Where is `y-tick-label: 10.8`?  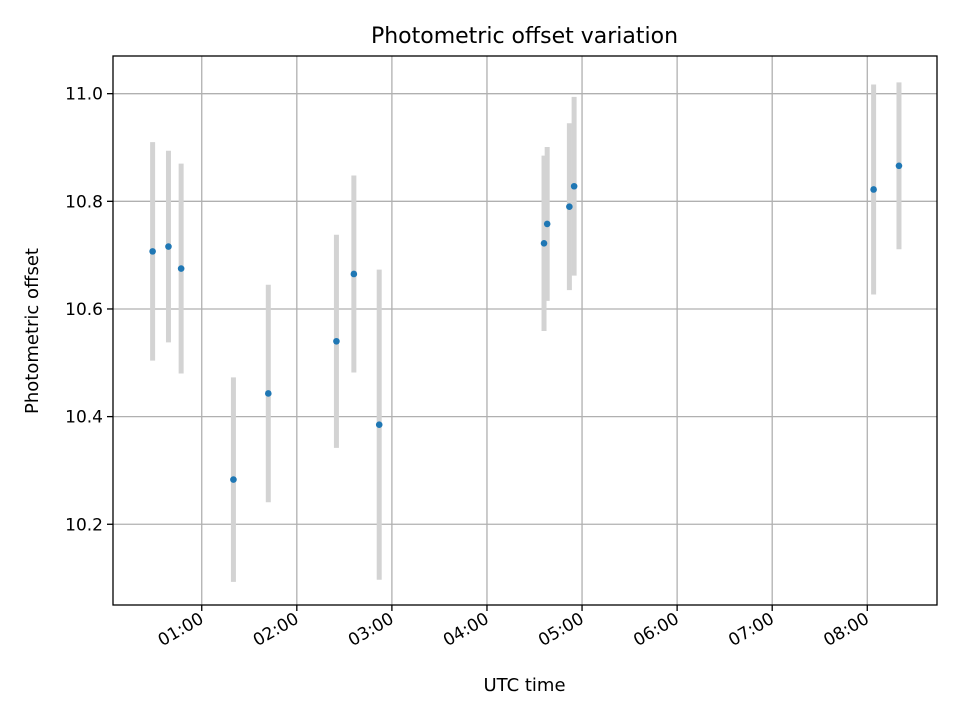
y-tick-label: 10.8 is located at coordinates (84, 202).